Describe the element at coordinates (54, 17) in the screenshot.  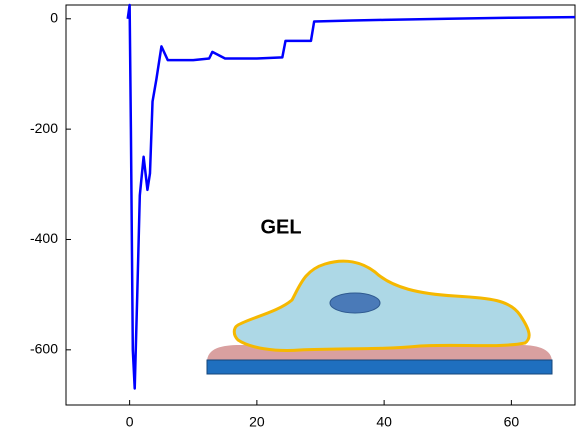
I see `y-tick-label: 0` at that location.